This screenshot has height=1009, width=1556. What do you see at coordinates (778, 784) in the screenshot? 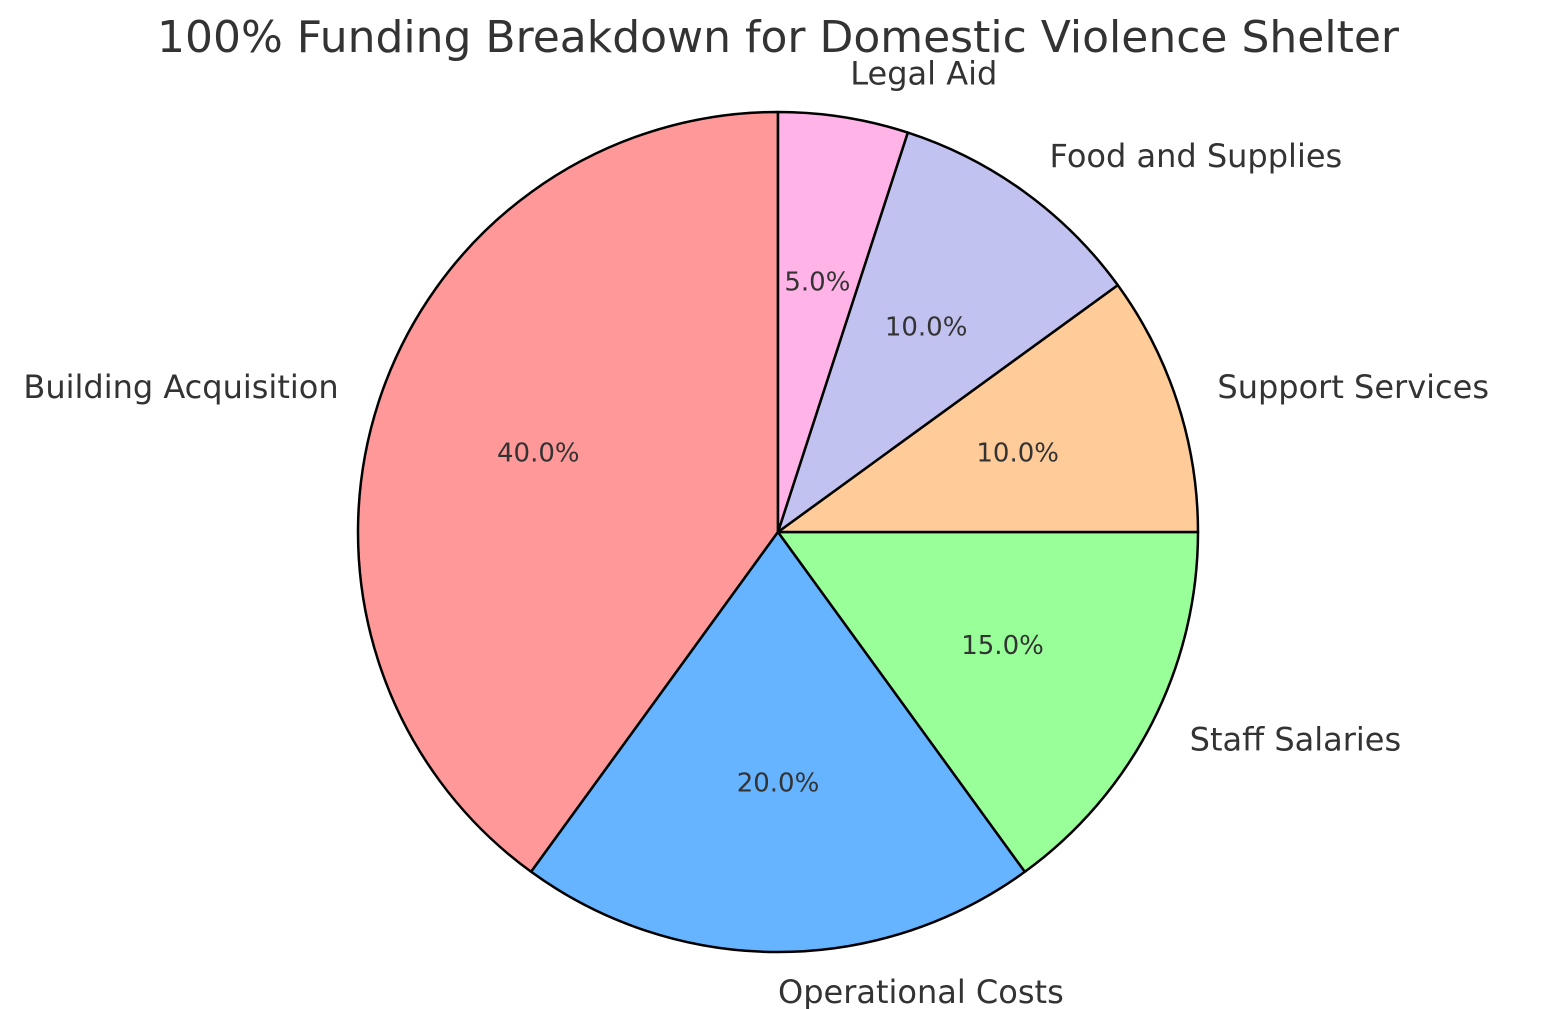
I see `value-label: 20.0%` at bounding box center [778, 784].